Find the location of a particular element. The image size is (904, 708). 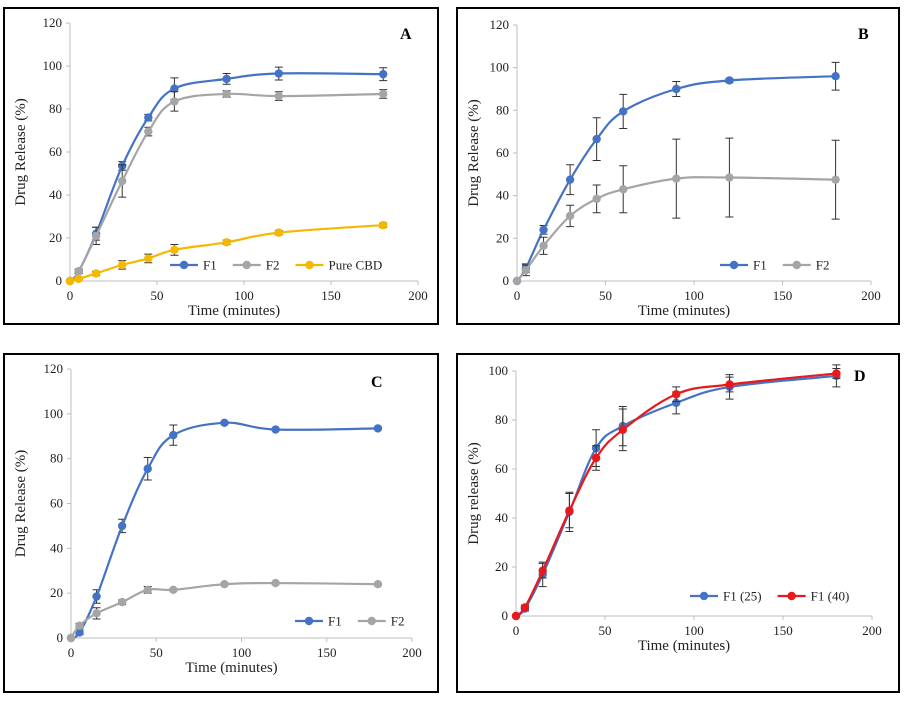

y-axis-title: Drug release (%) is located at coordinates (474, 493).